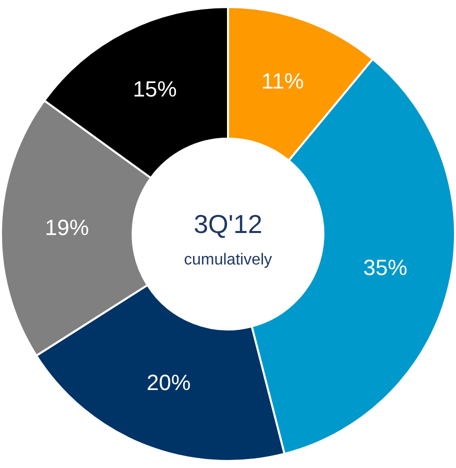 This screenshot has height=468, width=456. Describe the element at coordinates (228, 259) in the screenshot. I see `text: cumulatively` at that location.